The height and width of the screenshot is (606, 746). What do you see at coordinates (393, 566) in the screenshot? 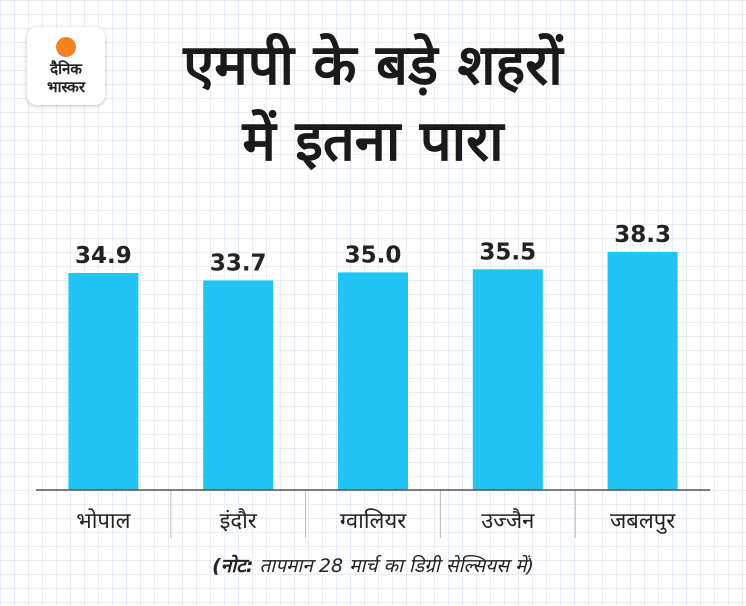
I see `note-text: तापमान 28 मार्च का डिग्री सेल्सियस में)` at bounding box center [393, 566].